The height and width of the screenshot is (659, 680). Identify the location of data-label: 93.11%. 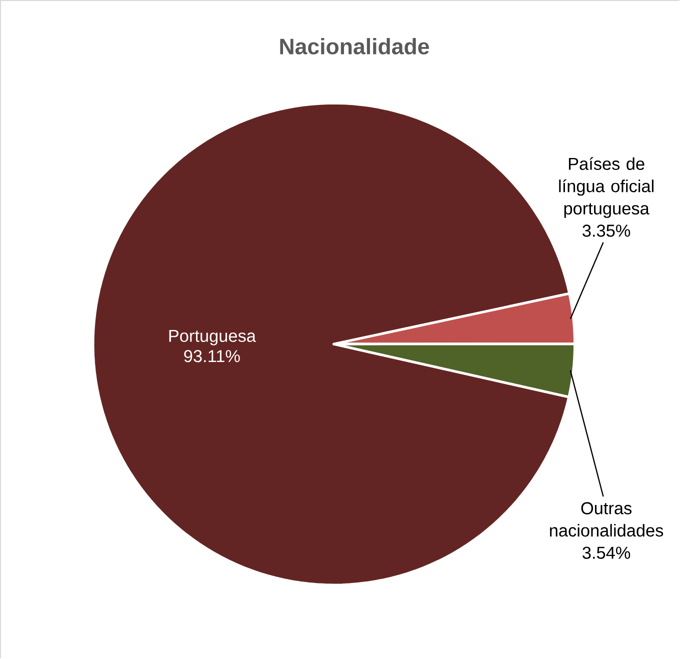
(212, 356).